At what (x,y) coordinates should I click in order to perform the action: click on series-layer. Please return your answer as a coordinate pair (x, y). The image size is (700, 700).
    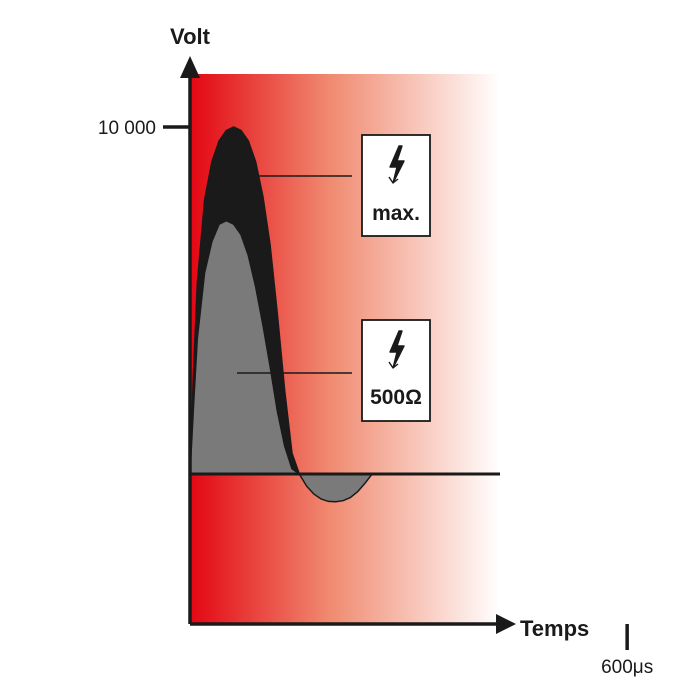
    Looking at the image, I should click on (281, 314).